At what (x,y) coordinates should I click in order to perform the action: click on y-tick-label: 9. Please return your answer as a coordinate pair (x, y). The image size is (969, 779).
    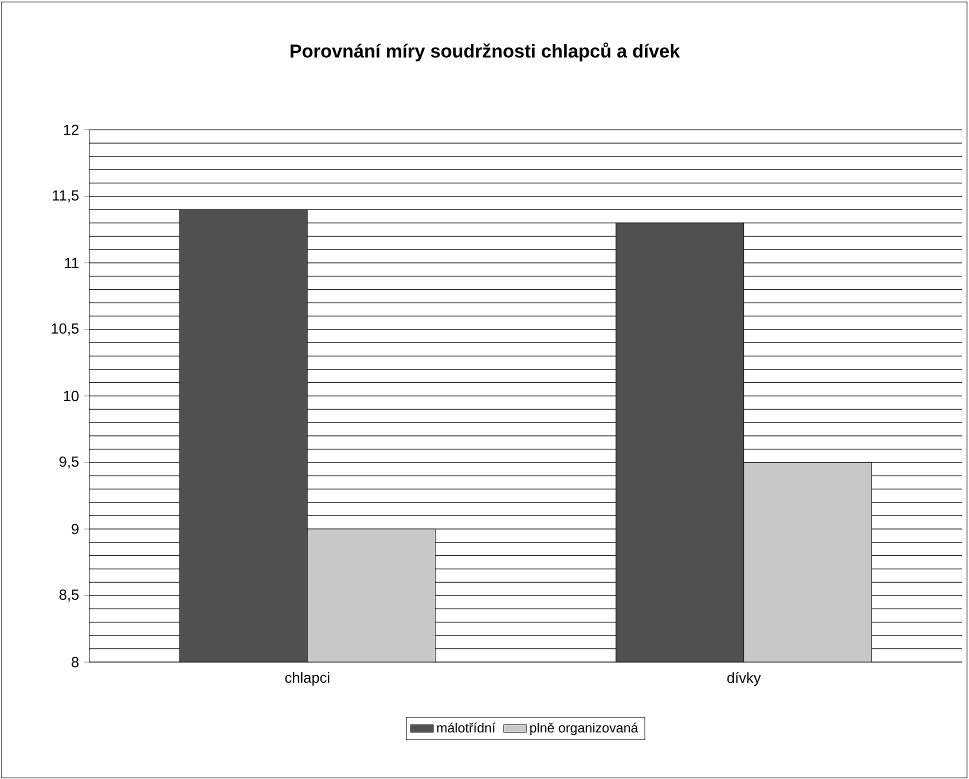
    Looking at the image, I should click on (75, 529).